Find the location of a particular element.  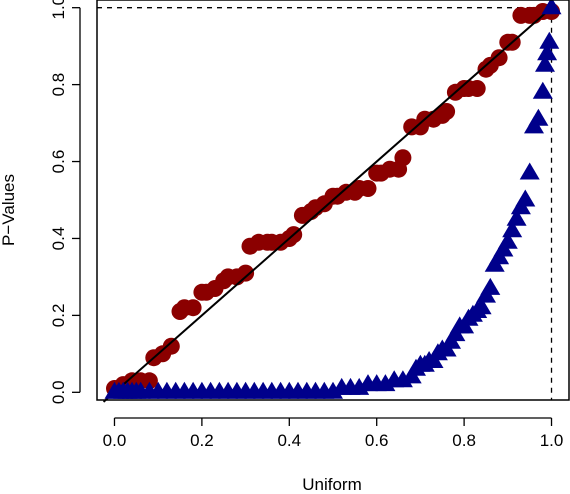

x-tick-label: 0.8 is located at coordinates (464, 440).